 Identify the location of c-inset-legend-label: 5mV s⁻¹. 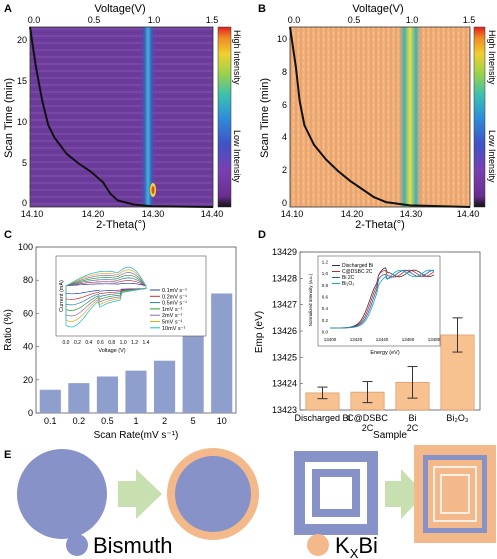
(172, 323).